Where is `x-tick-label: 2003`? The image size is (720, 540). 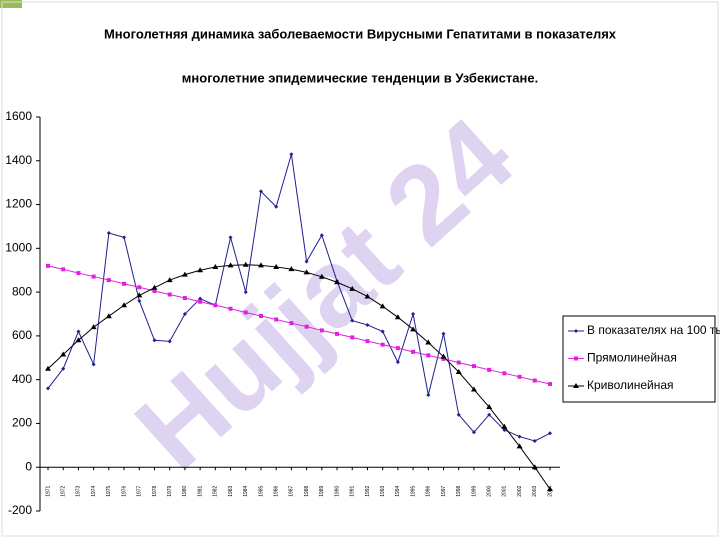 x-tick-label: 2003 is located at coordinates (535, 490).